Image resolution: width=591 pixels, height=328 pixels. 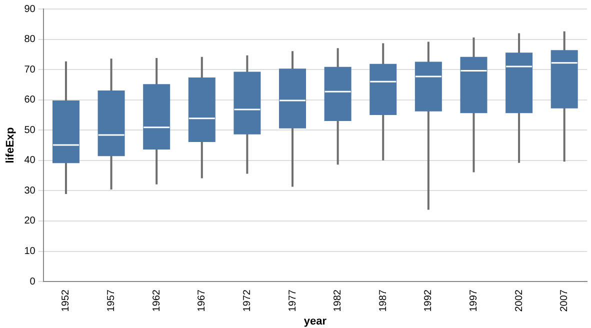 I want to click on y-tick-label: 10, so click(x=30, y=252).